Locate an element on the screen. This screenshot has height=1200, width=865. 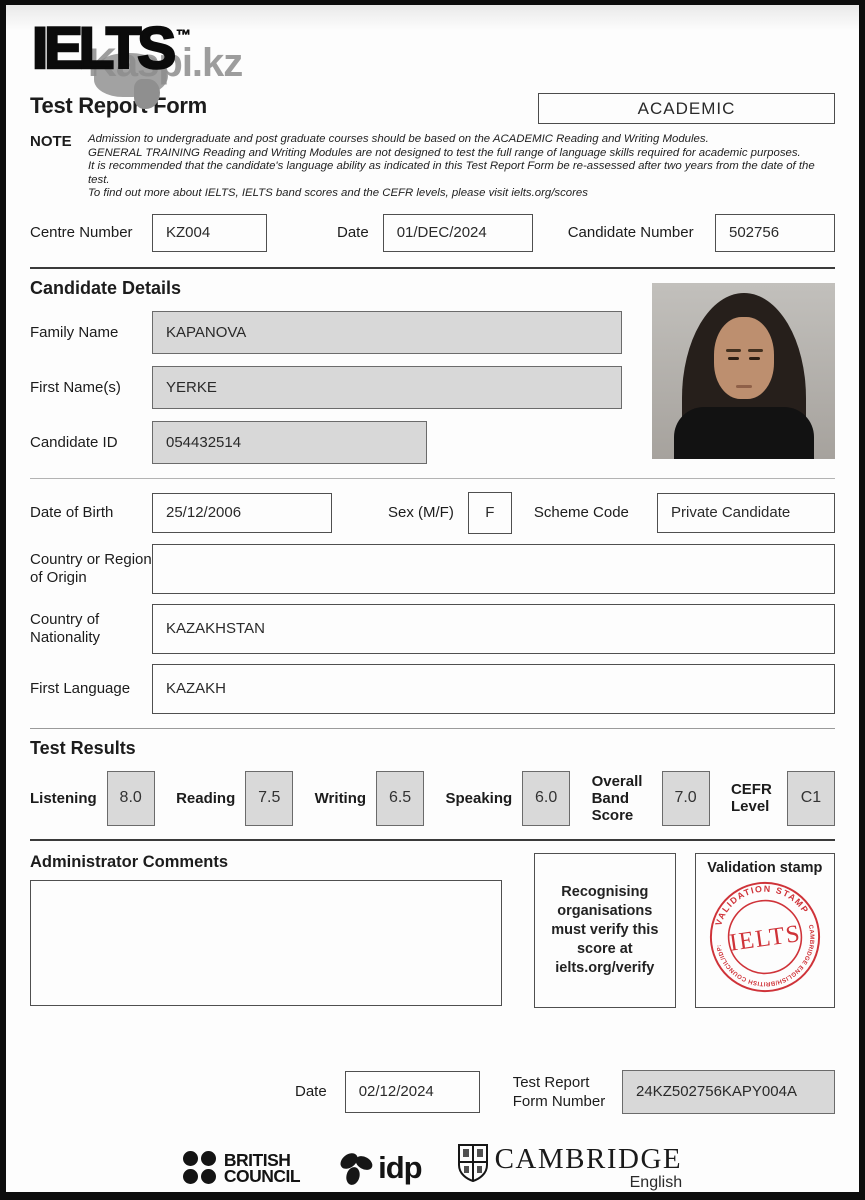
administrator-comments-section: Administrator Comments is located at coordinates (266, 930).